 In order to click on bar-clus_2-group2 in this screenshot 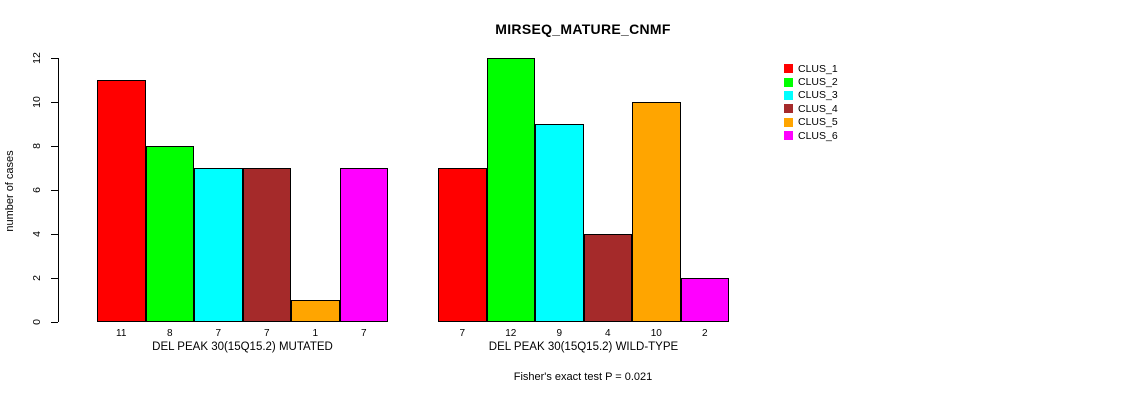, I will do `click(510, 190)`.